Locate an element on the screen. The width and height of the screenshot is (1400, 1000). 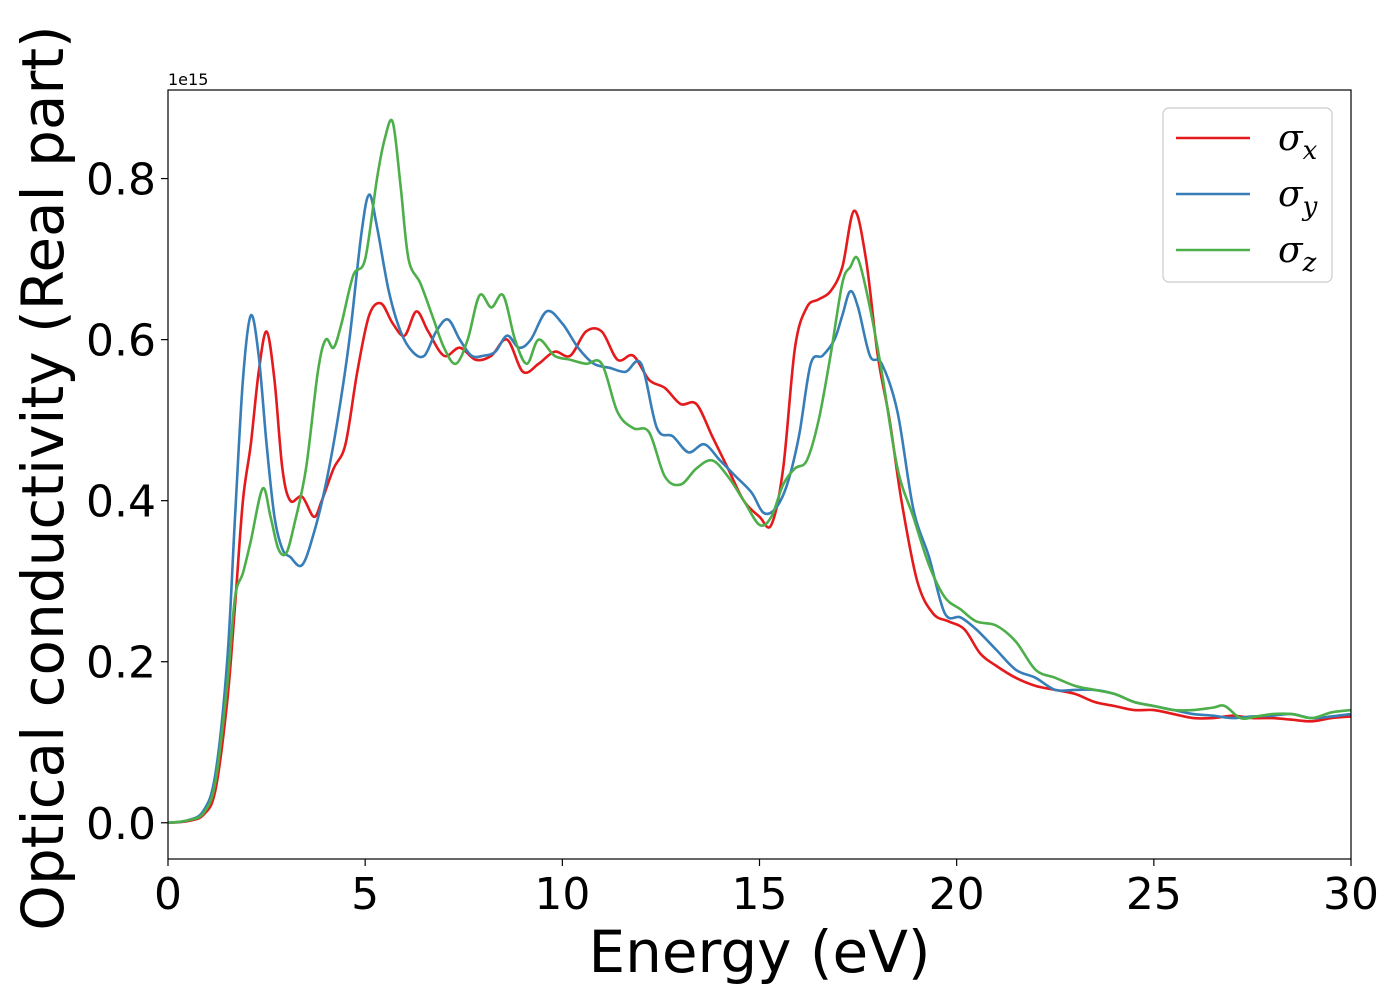
y-tick-label: 0.2 is located at coordinates (121, 663).